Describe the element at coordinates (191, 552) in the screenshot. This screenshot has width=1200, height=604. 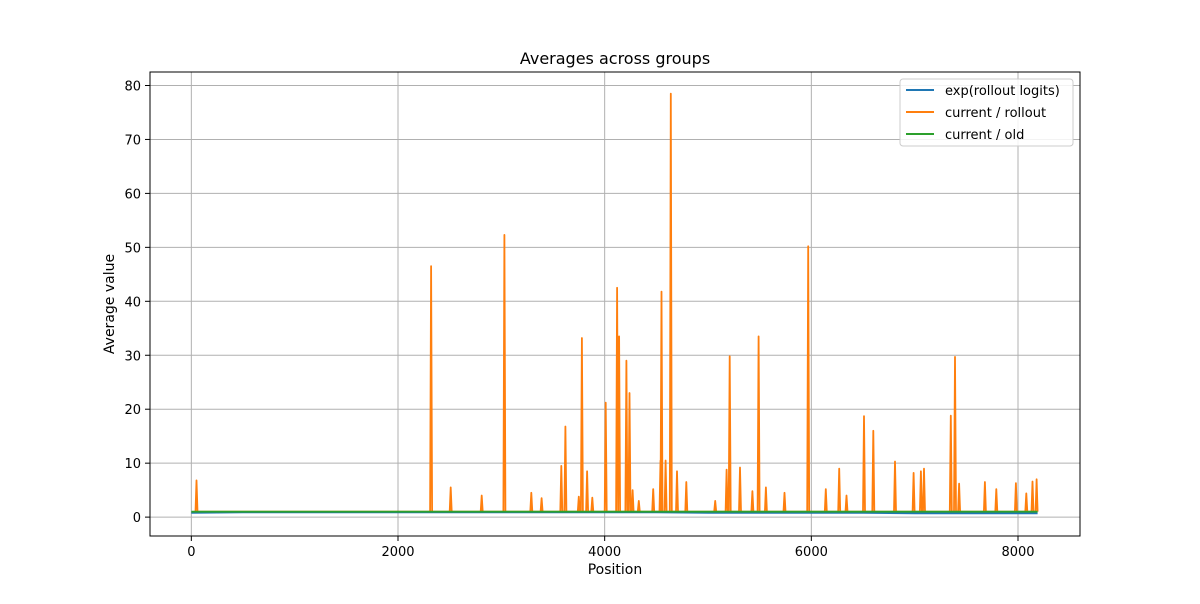
I see `x-tick-label: 0` at that location.